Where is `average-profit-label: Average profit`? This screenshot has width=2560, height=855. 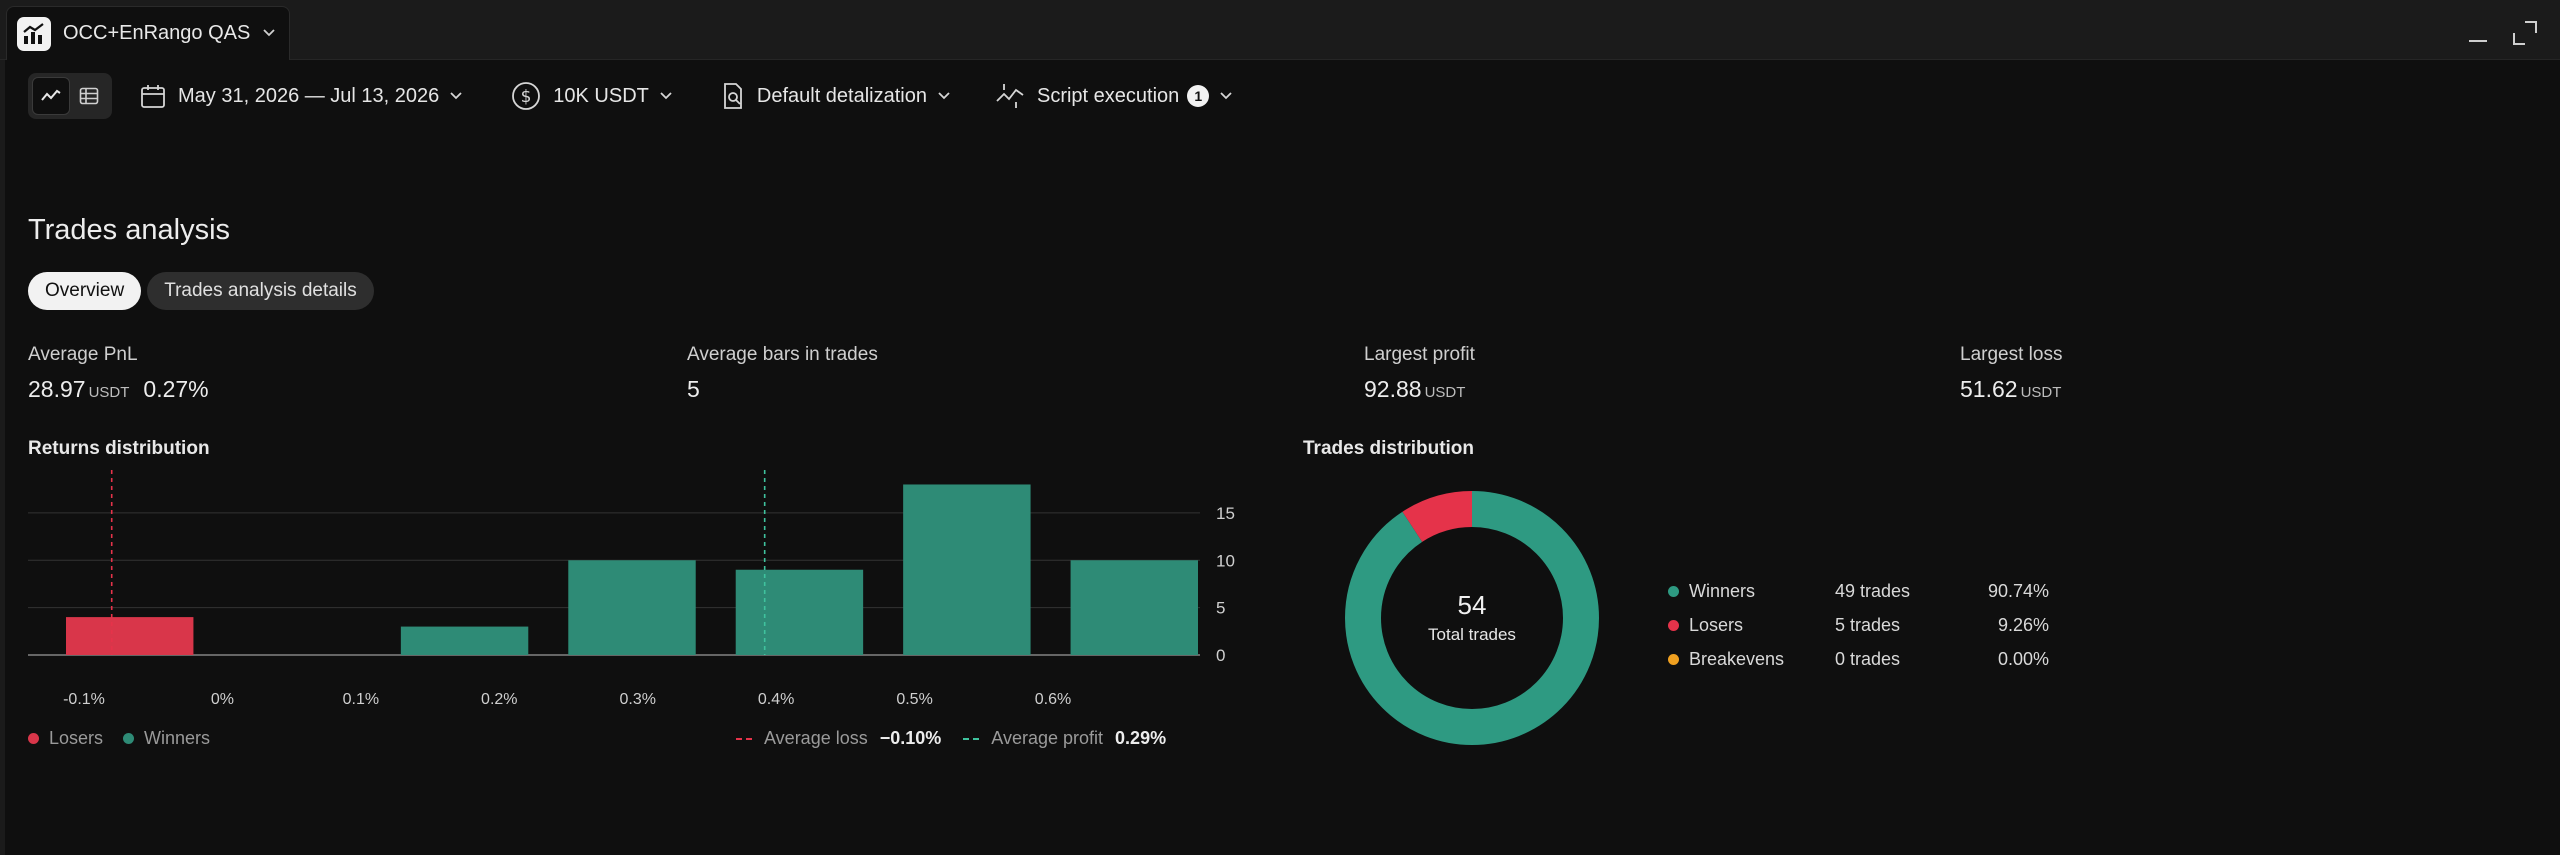
average-profit-label: Average profit is located at coordinates (1047, 738).